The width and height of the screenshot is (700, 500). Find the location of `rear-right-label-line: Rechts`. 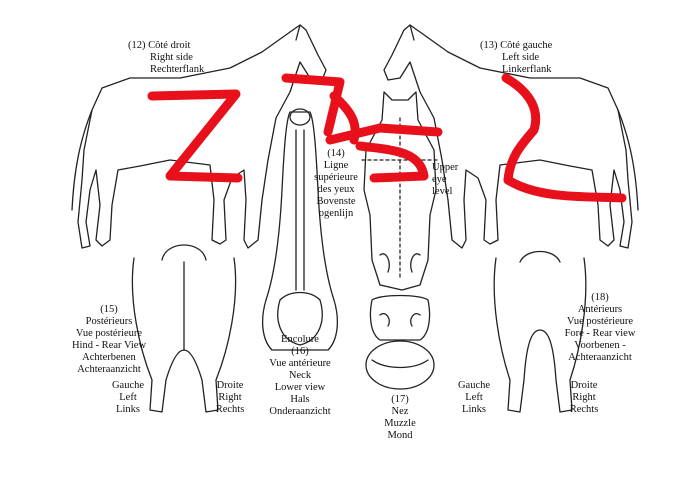

rear-right-label-line: Rechts is located at coordinates (230, 409).